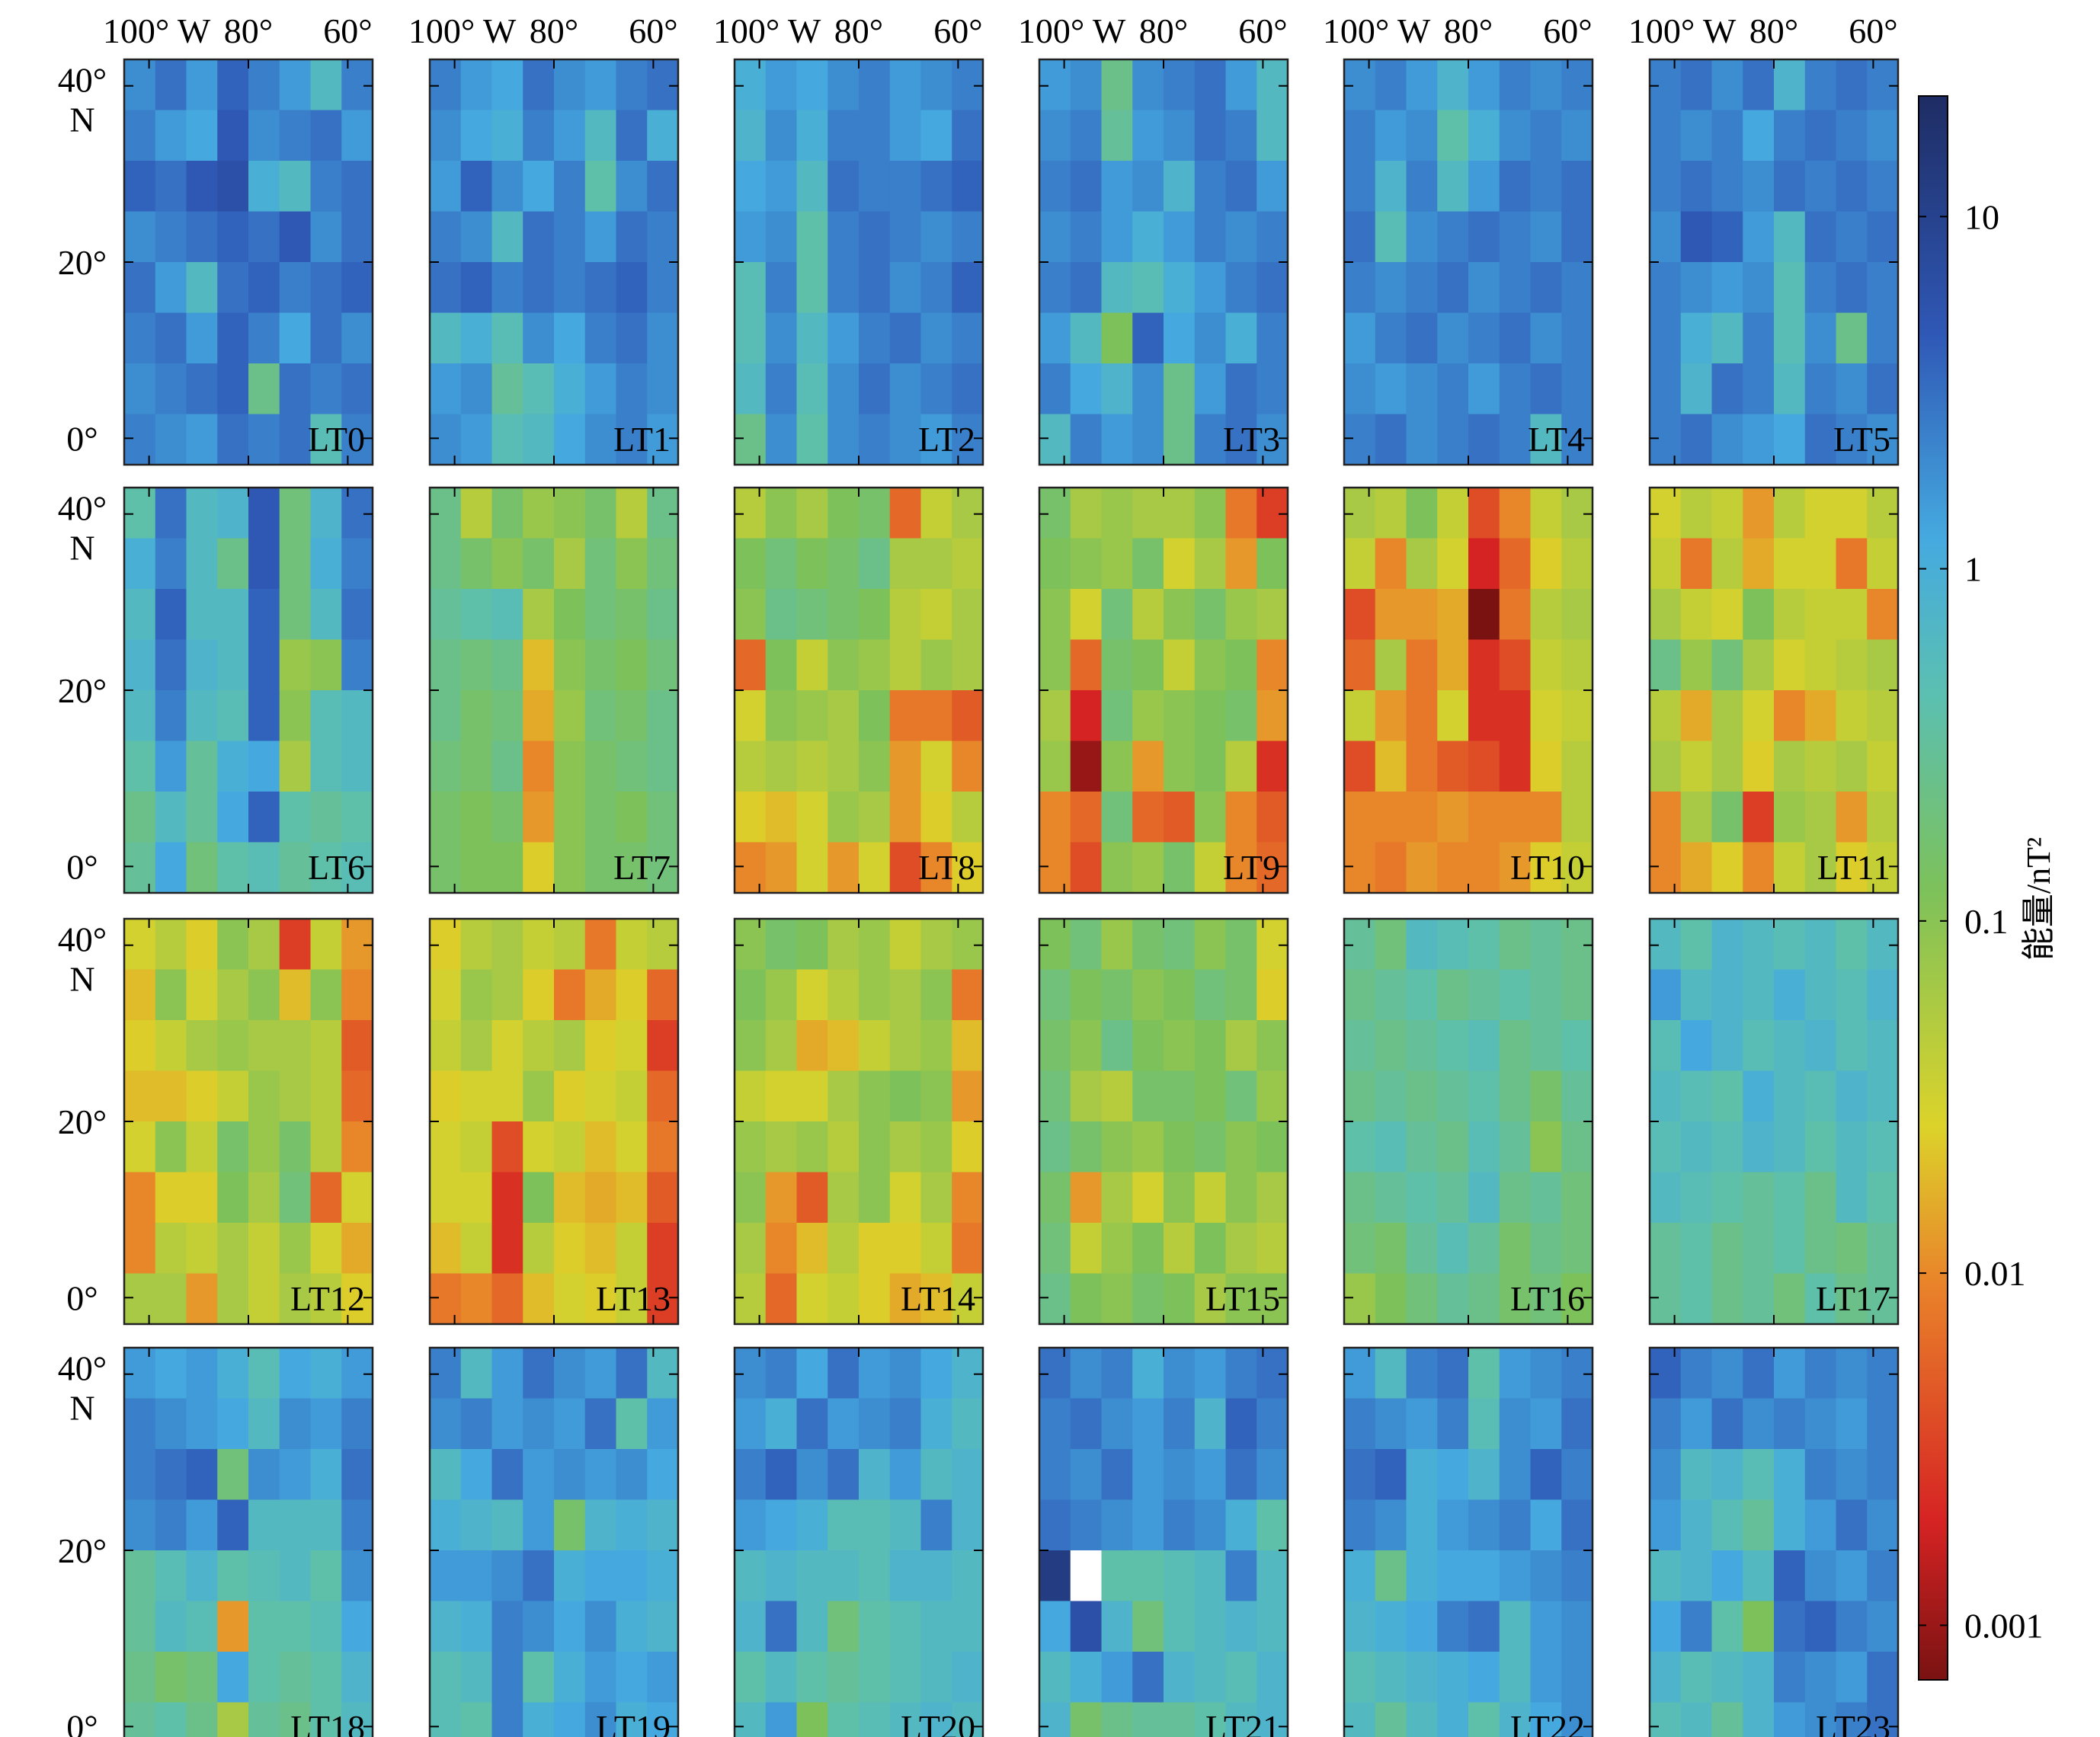  What do you see at coordinates (1774, 30) in the screenshot?
I see `x-tick-label: 80°` at bounding box center [1774, 30].